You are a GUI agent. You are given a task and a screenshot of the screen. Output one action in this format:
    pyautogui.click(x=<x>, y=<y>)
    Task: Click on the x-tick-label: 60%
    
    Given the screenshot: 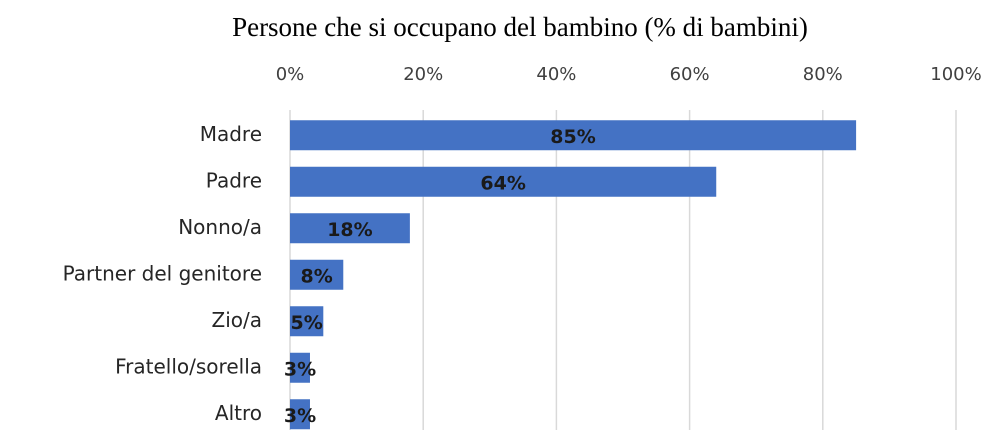 What is the action you would take?
    pyautogui.click(x=690, y=74)
    